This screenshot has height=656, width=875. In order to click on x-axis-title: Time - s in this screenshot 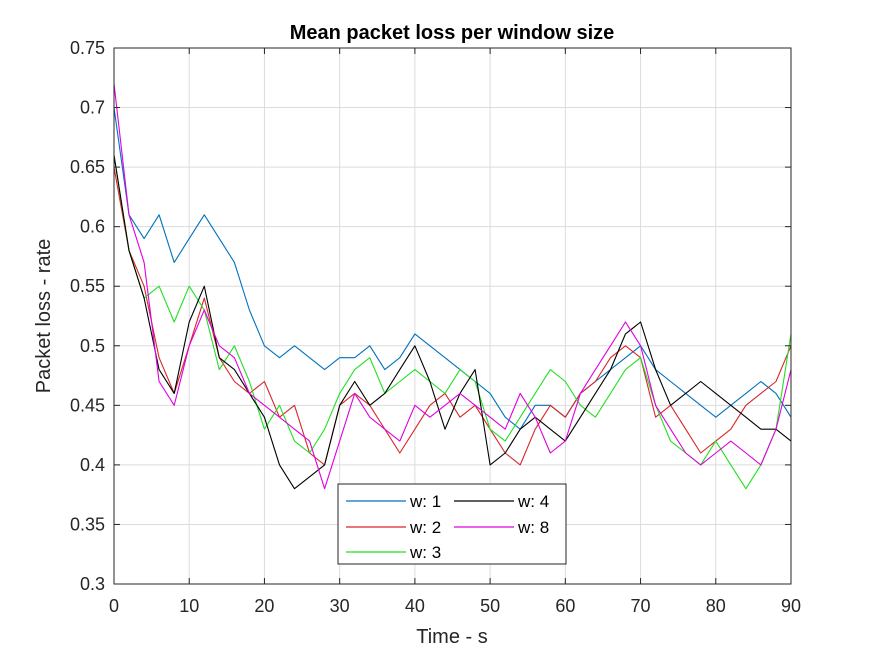, I will do `click(451, 637)`.